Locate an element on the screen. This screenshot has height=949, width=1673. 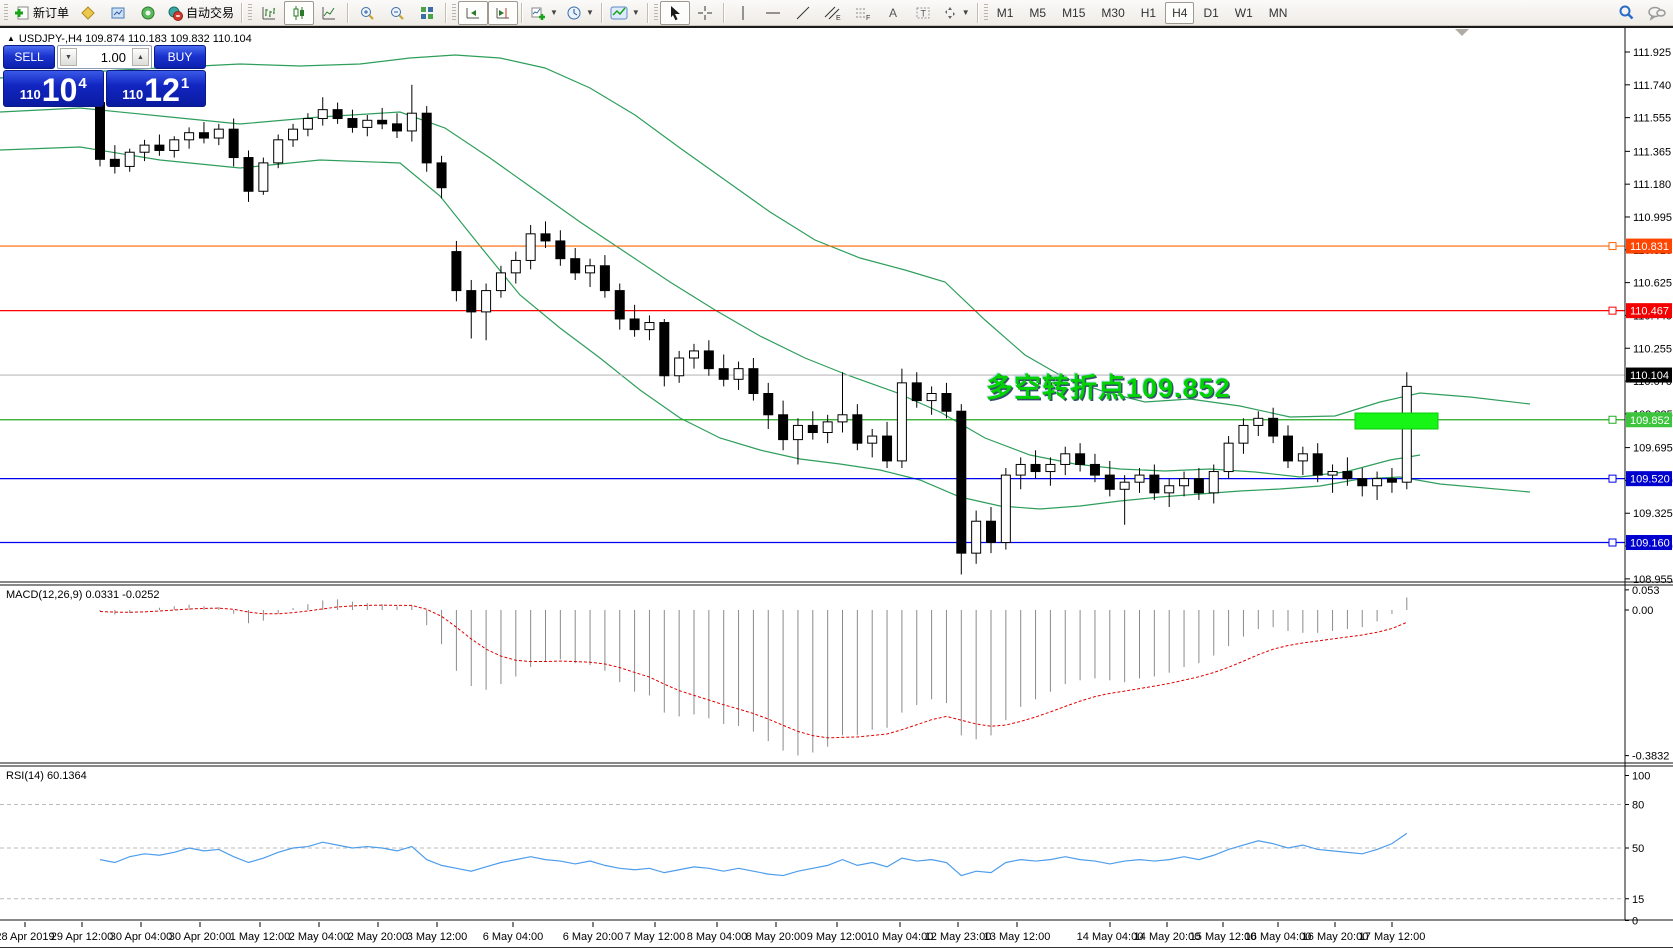
chart-shift-button is located at coordinates (503, 12).